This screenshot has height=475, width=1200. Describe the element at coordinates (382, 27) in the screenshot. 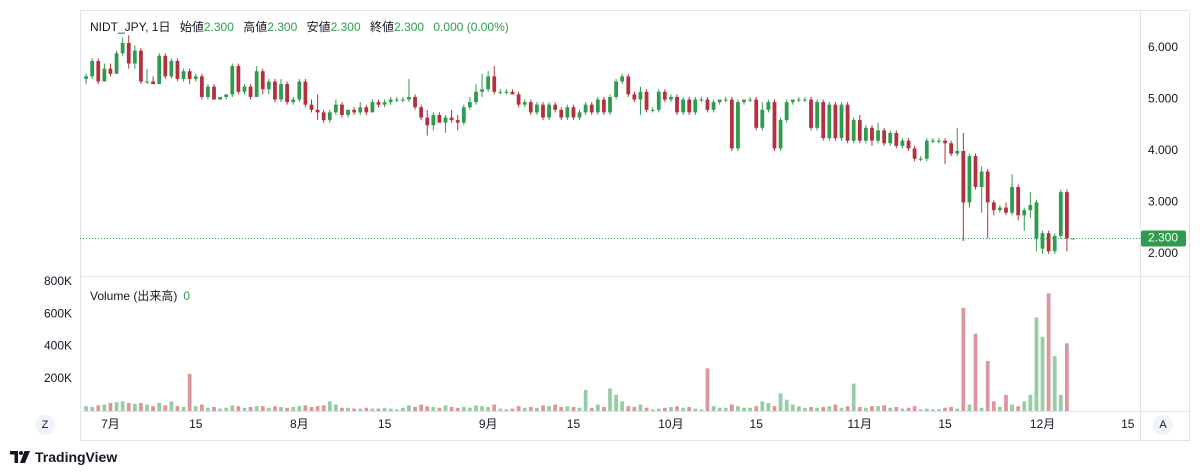

I see `close-label: 終値` at that location.